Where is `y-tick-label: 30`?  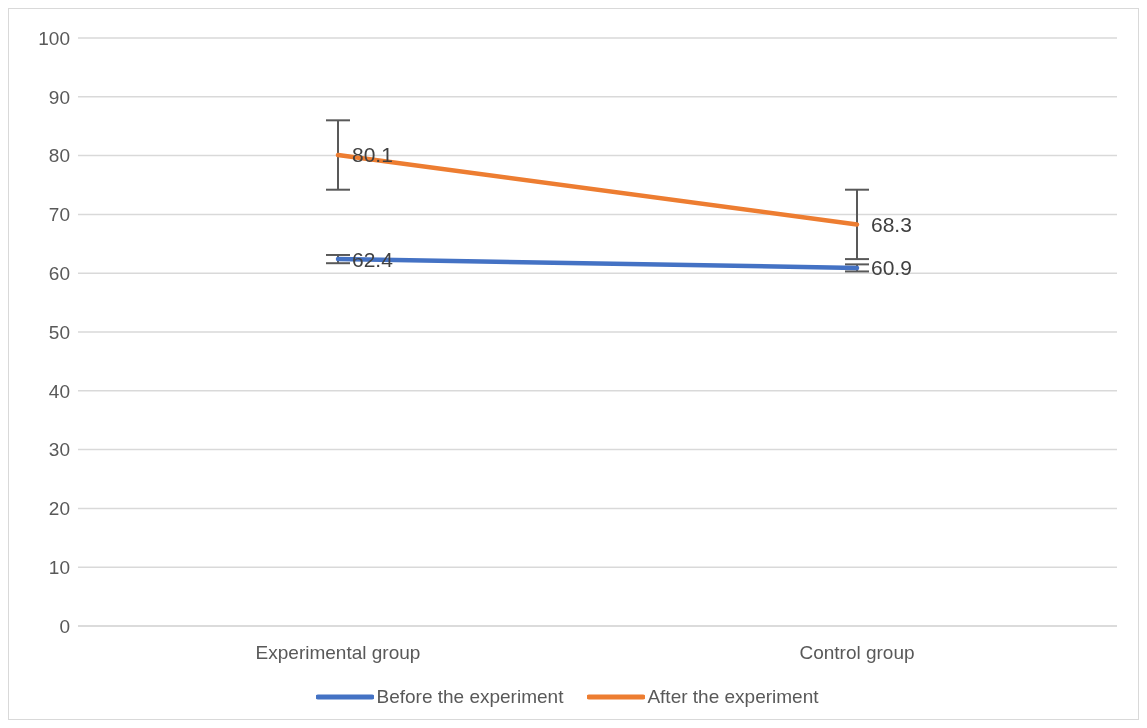 y-tick-label: 30 is located at coordinates (59, 450).